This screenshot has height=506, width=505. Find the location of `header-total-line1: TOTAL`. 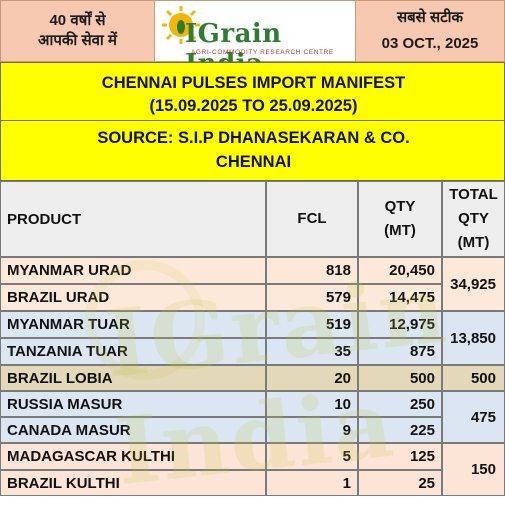

header-total-line1: TOTAL is located at coordinates (473, 194).